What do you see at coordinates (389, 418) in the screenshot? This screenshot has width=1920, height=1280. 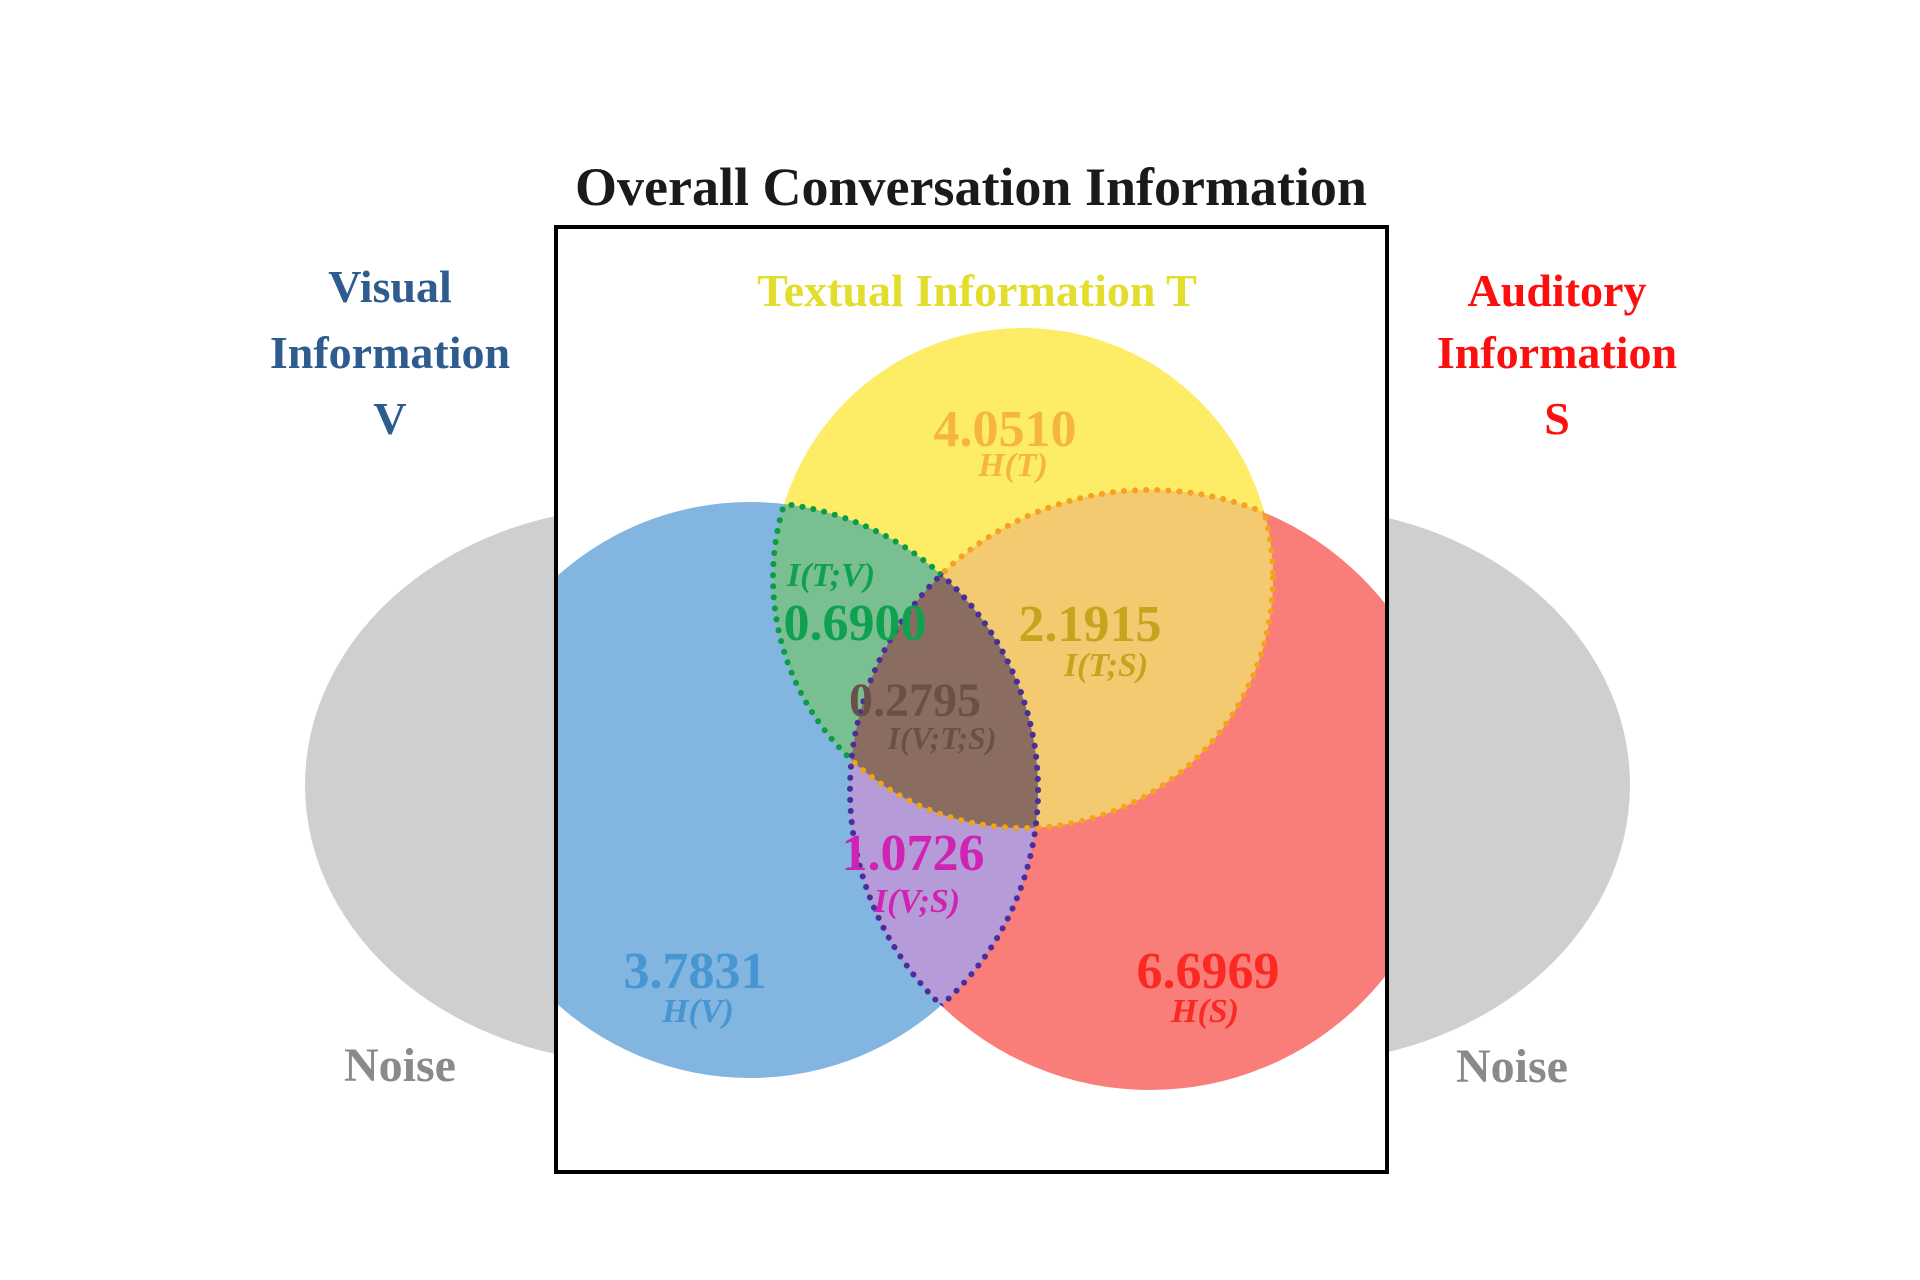 I see `visual-label-line3: V` at bounding box center [389, 418].